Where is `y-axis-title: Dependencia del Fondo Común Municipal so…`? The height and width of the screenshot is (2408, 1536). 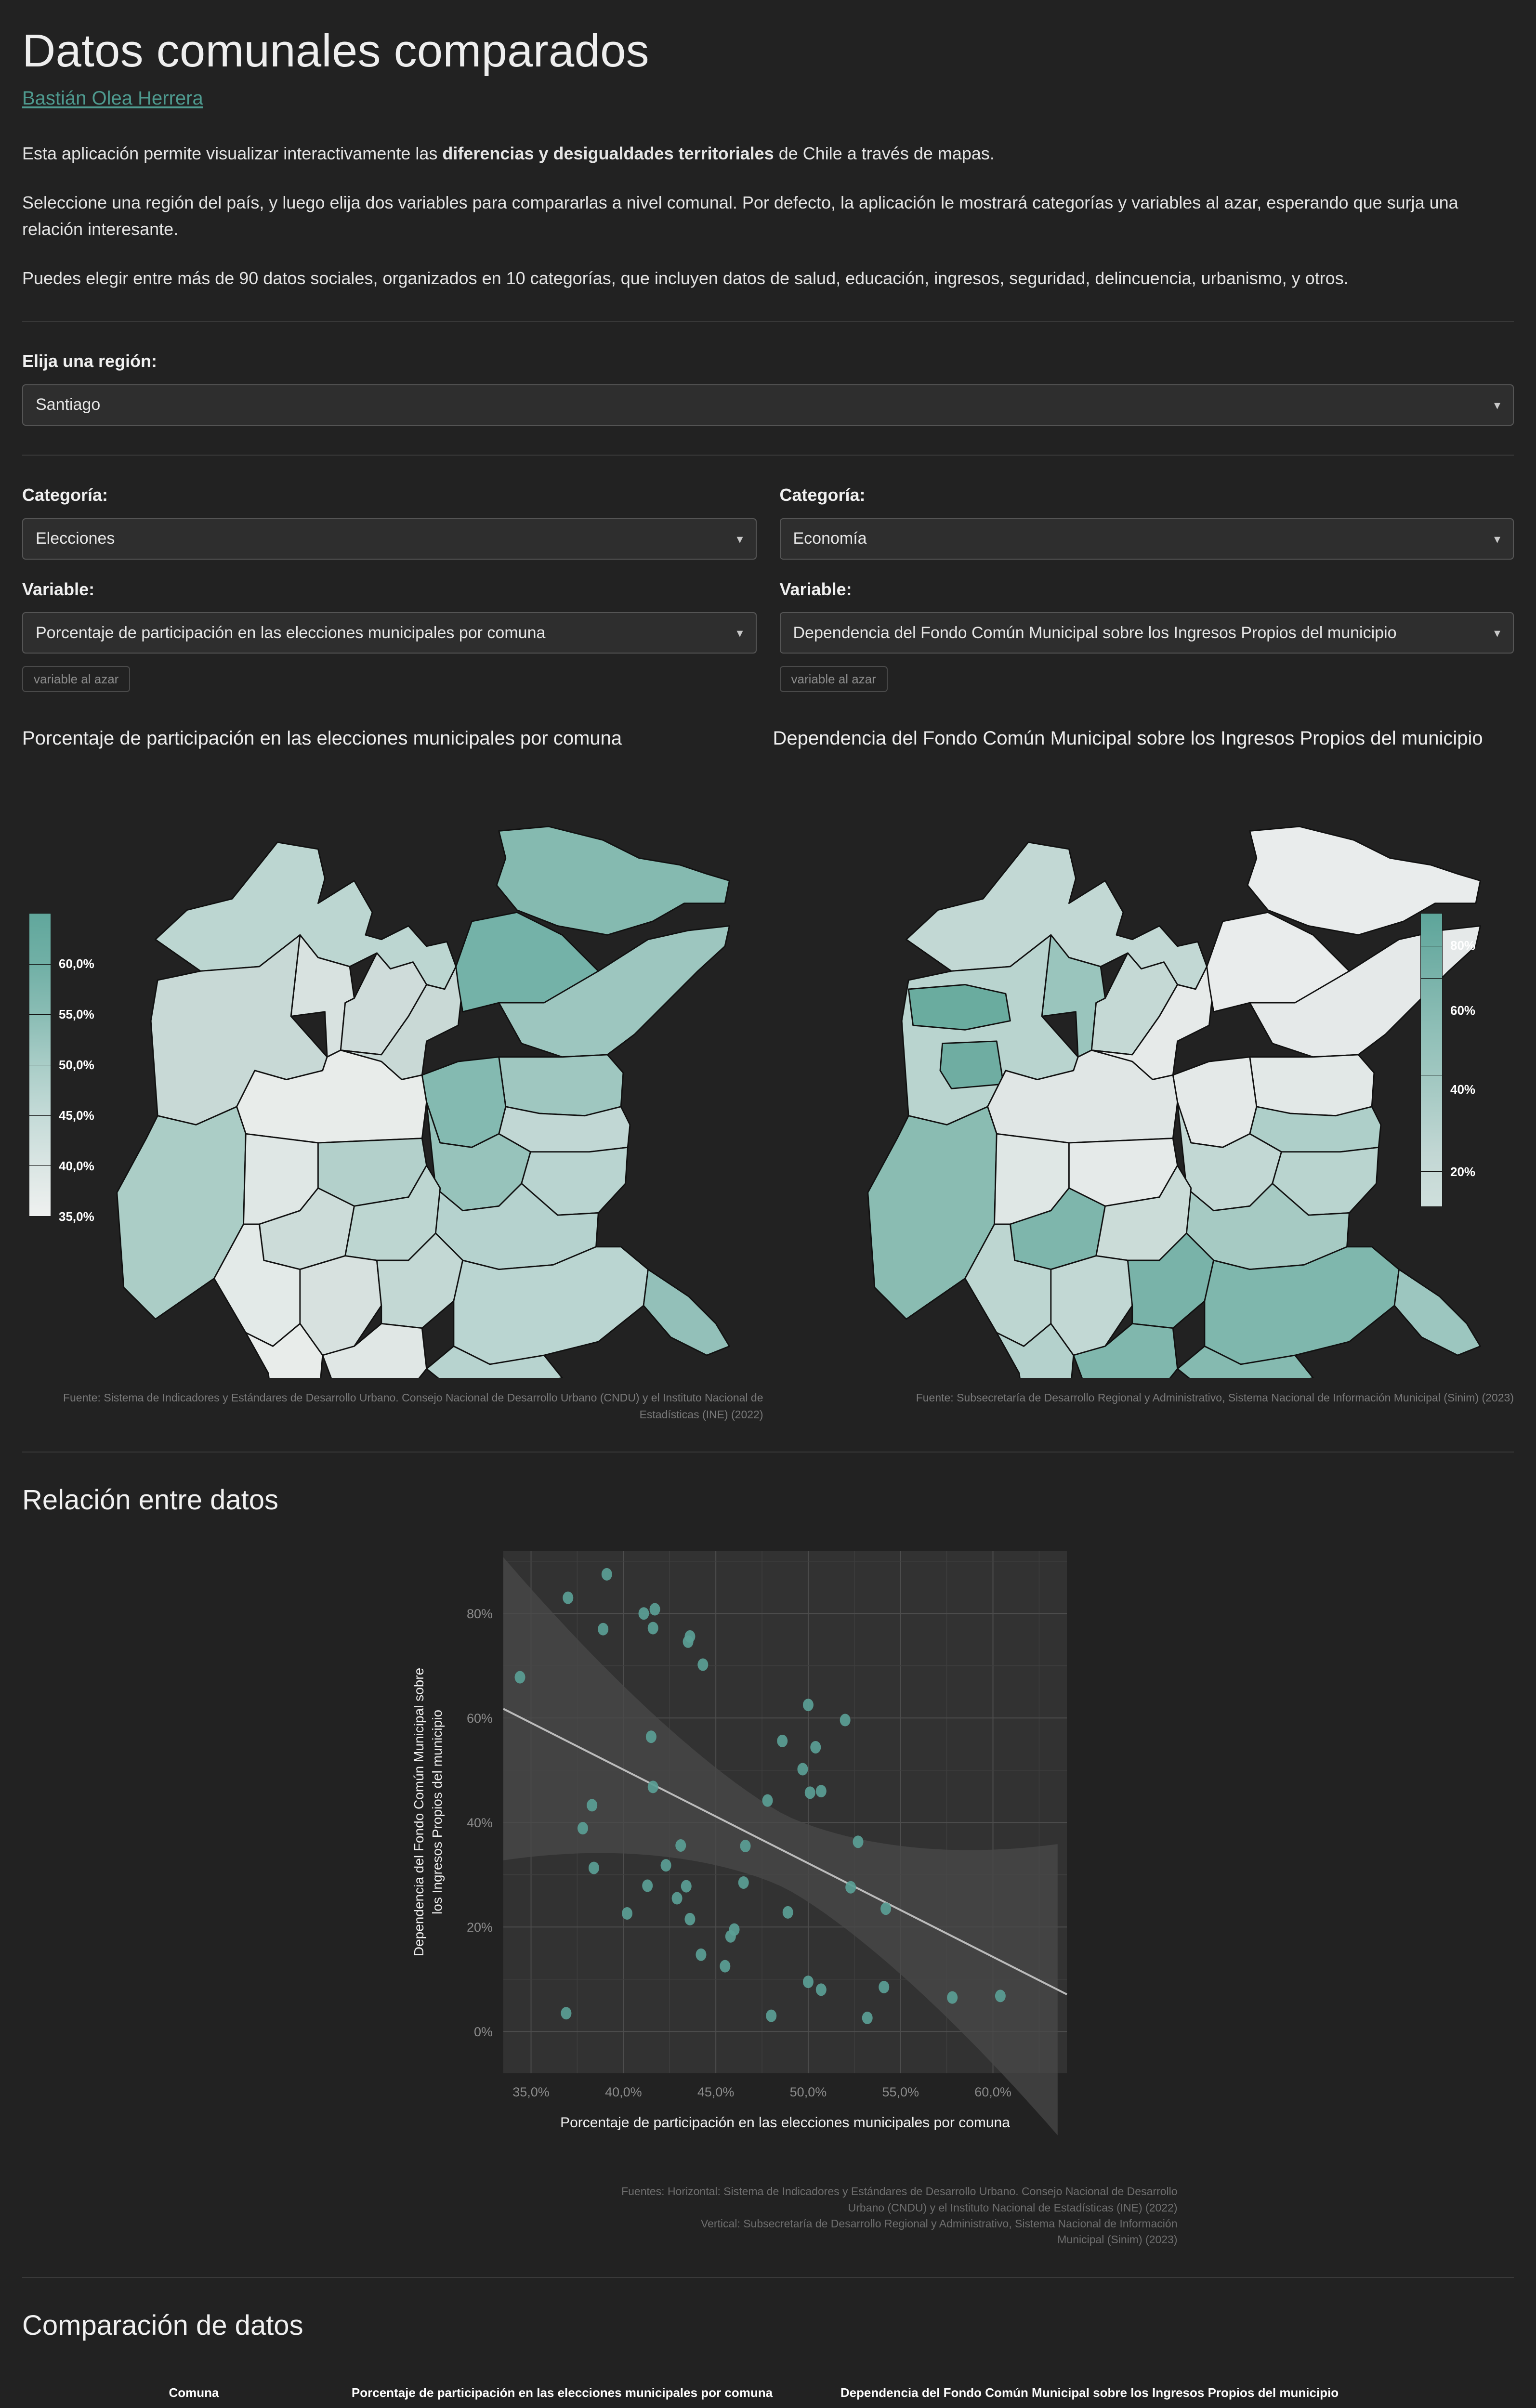
y-axis-title: Dependencia del Fondo Común Municipal so… is located at coordinates (428, 1812).